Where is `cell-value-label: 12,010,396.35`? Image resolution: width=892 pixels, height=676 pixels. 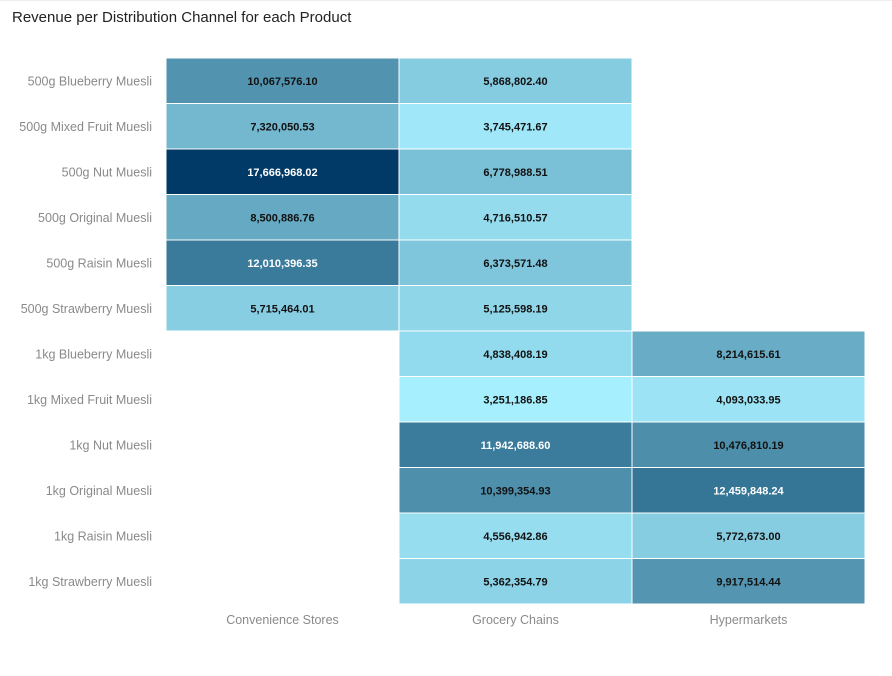 cell-value-label: 12,010,396.35 is located at coordinates (282, 264).